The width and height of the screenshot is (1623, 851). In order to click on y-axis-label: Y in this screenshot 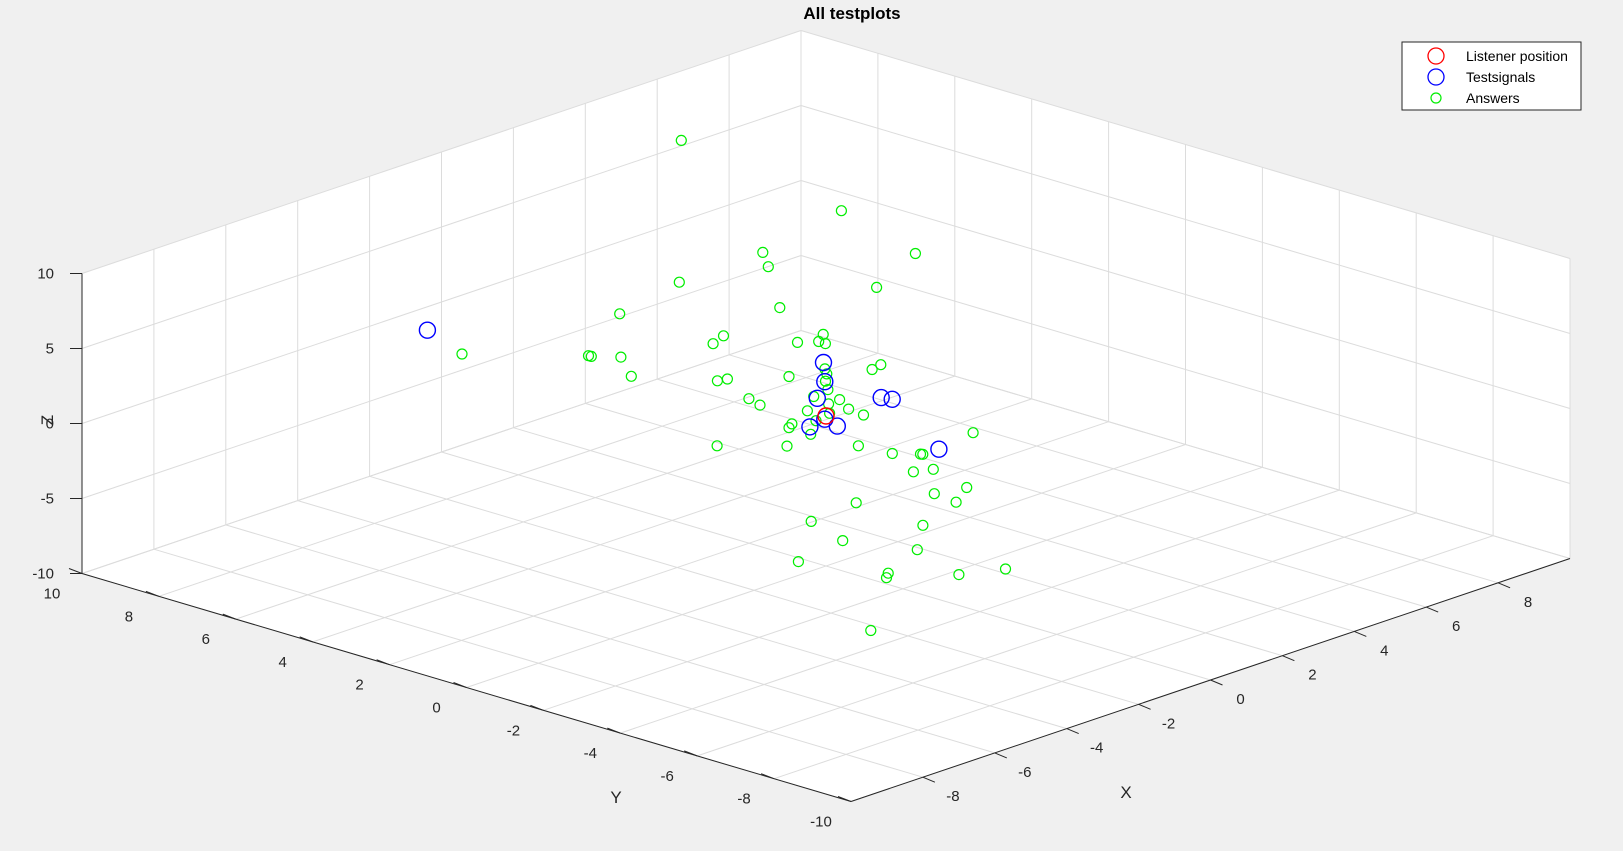, I will do `click(615, 797)`.